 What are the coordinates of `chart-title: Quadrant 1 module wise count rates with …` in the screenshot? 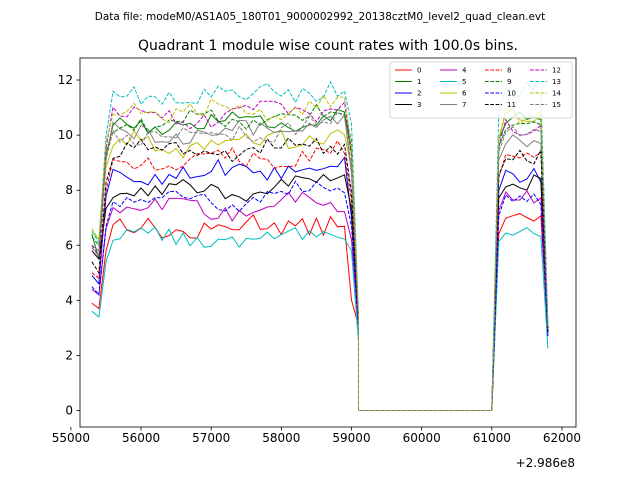 It's located at (328, 46).